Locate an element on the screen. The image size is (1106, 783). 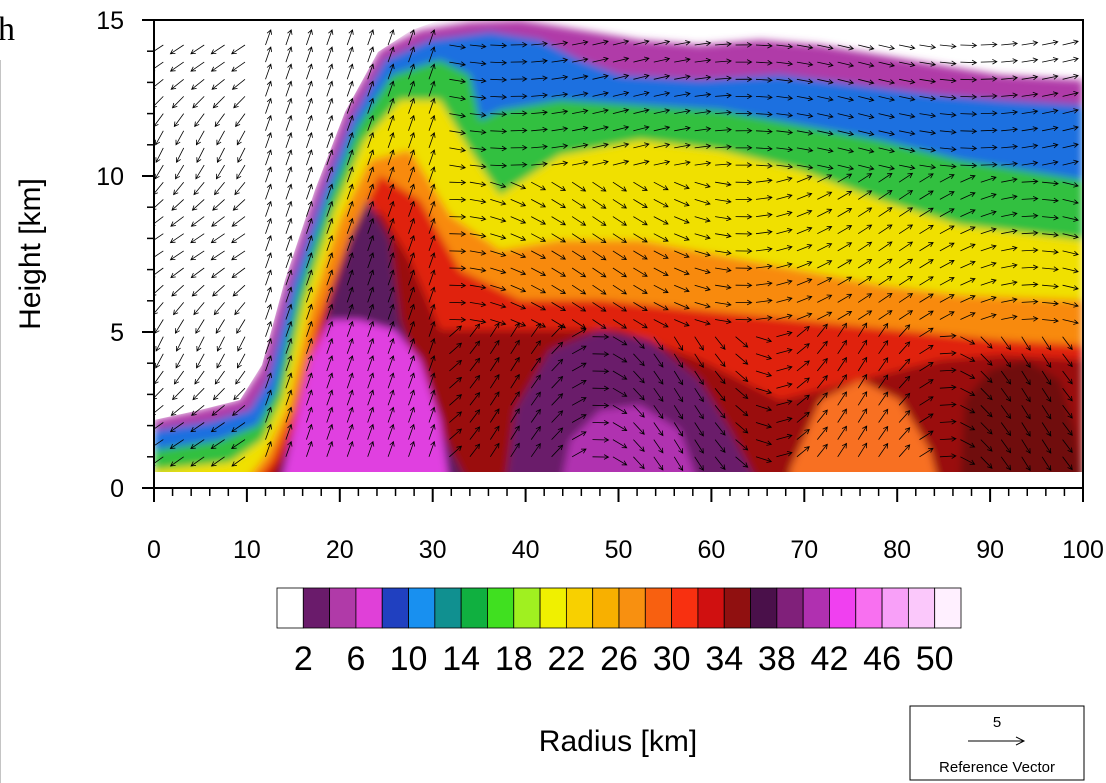
colorbar-swatch is located at coordinates (711, 608).